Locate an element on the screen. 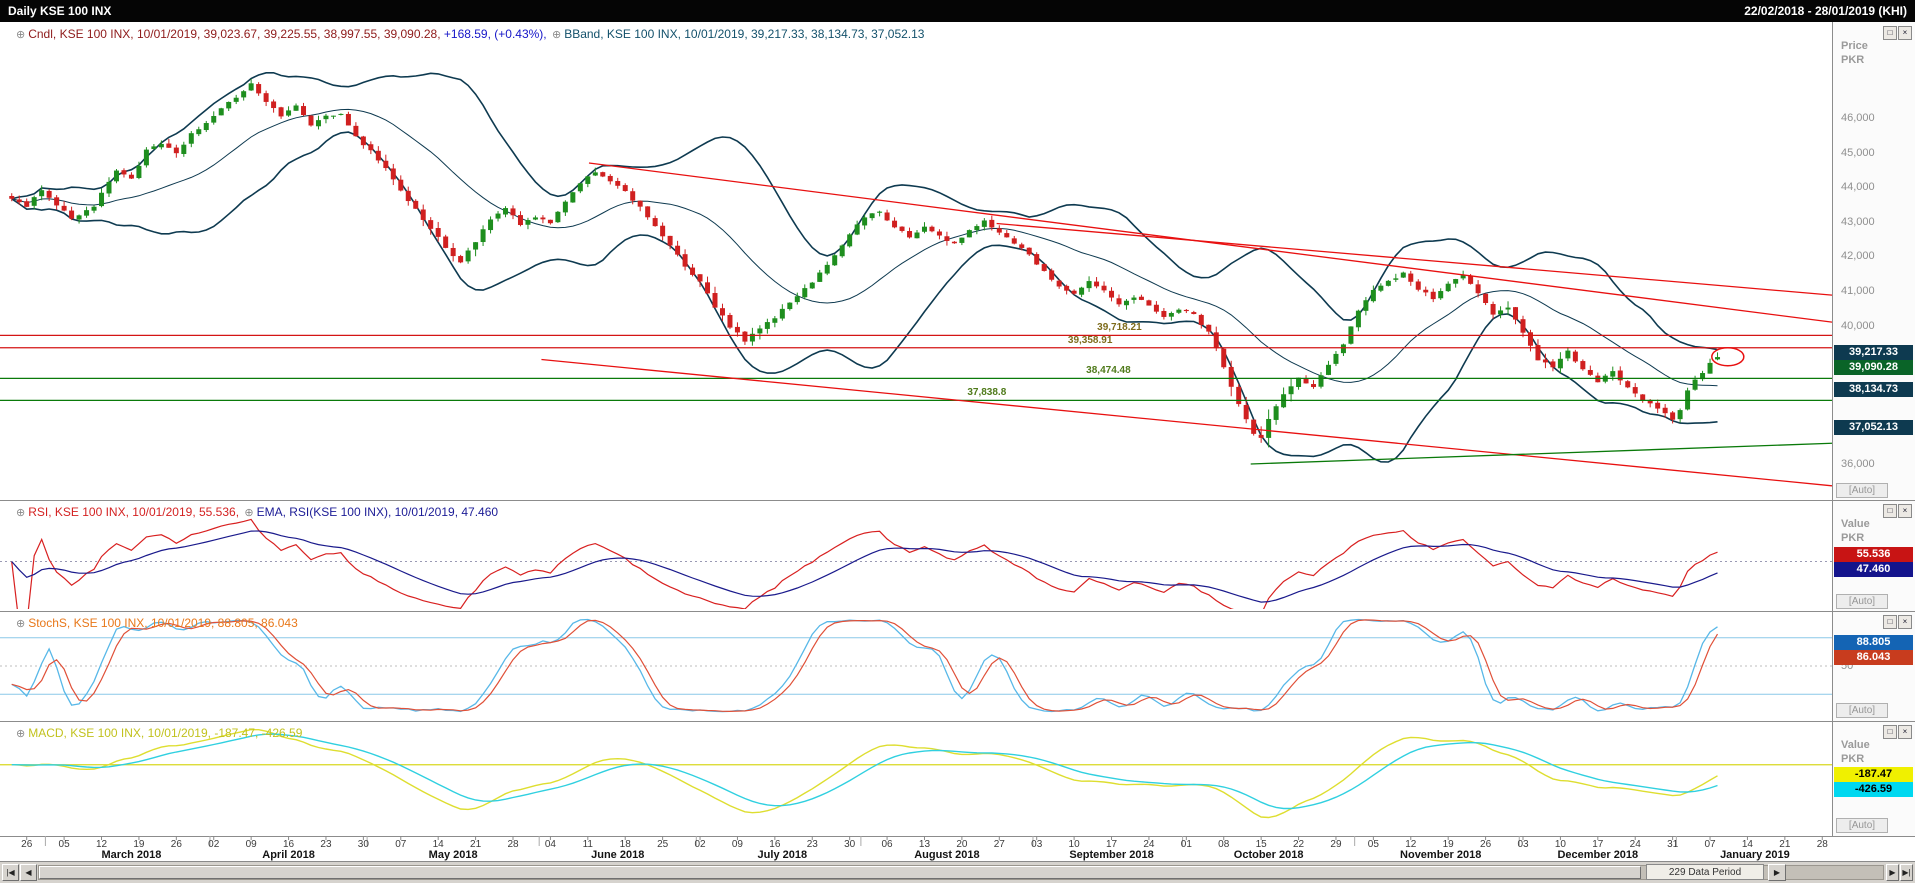  rsi-ema-line is located at coordinates (864, 566).